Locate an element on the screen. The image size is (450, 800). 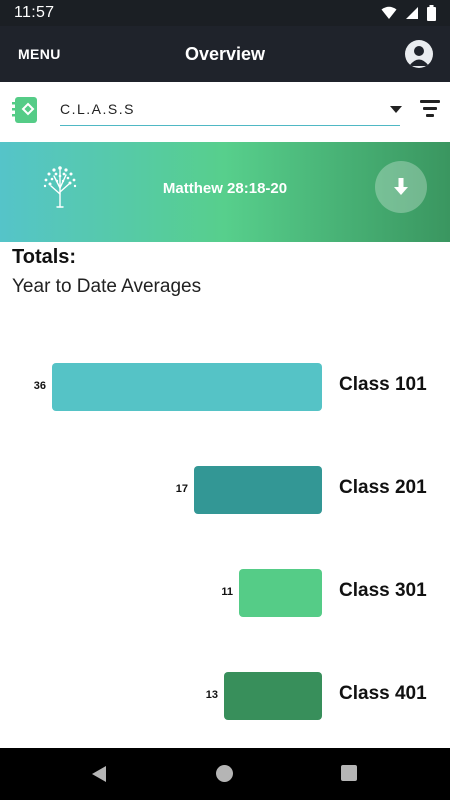
notebook-icon is located at coordinates (24, 110).